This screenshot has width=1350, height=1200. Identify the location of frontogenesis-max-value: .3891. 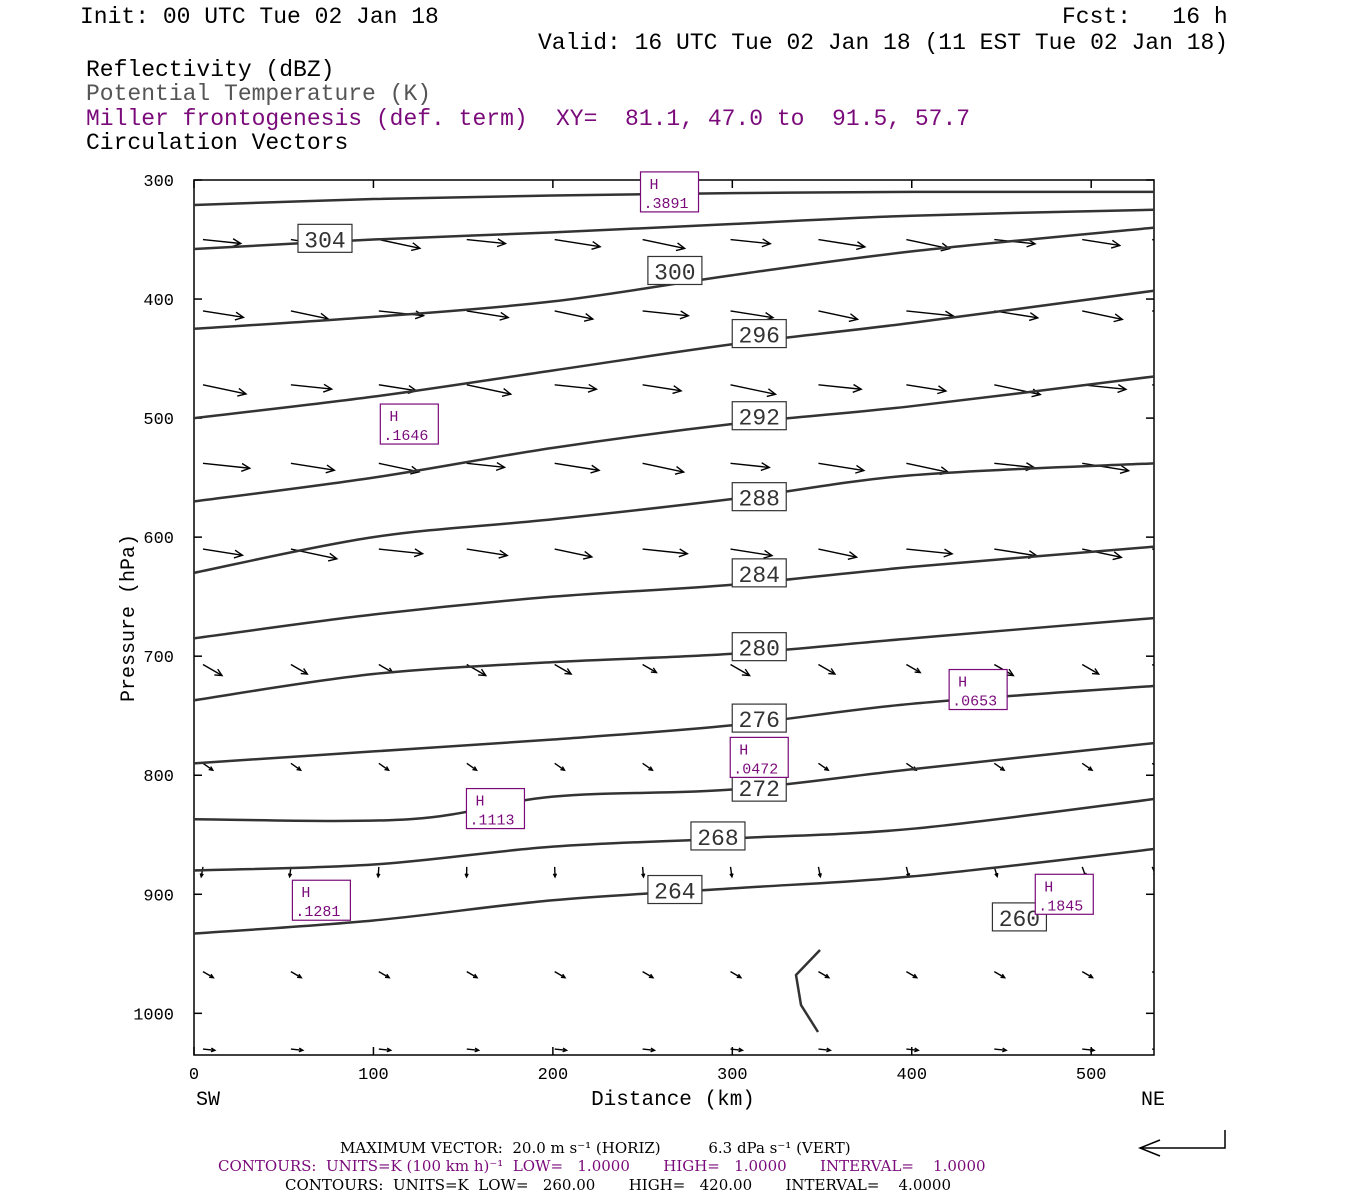
(666, 204).